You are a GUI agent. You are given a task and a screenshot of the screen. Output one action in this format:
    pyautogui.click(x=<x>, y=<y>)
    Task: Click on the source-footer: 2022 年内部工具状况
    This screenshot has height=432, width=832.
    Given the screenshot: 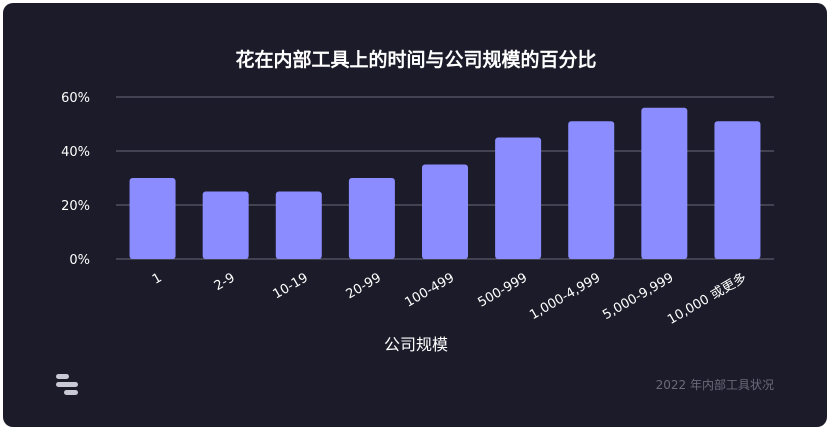 What is the action you would take?
    pyautogui.click(x=714, y=385)
    